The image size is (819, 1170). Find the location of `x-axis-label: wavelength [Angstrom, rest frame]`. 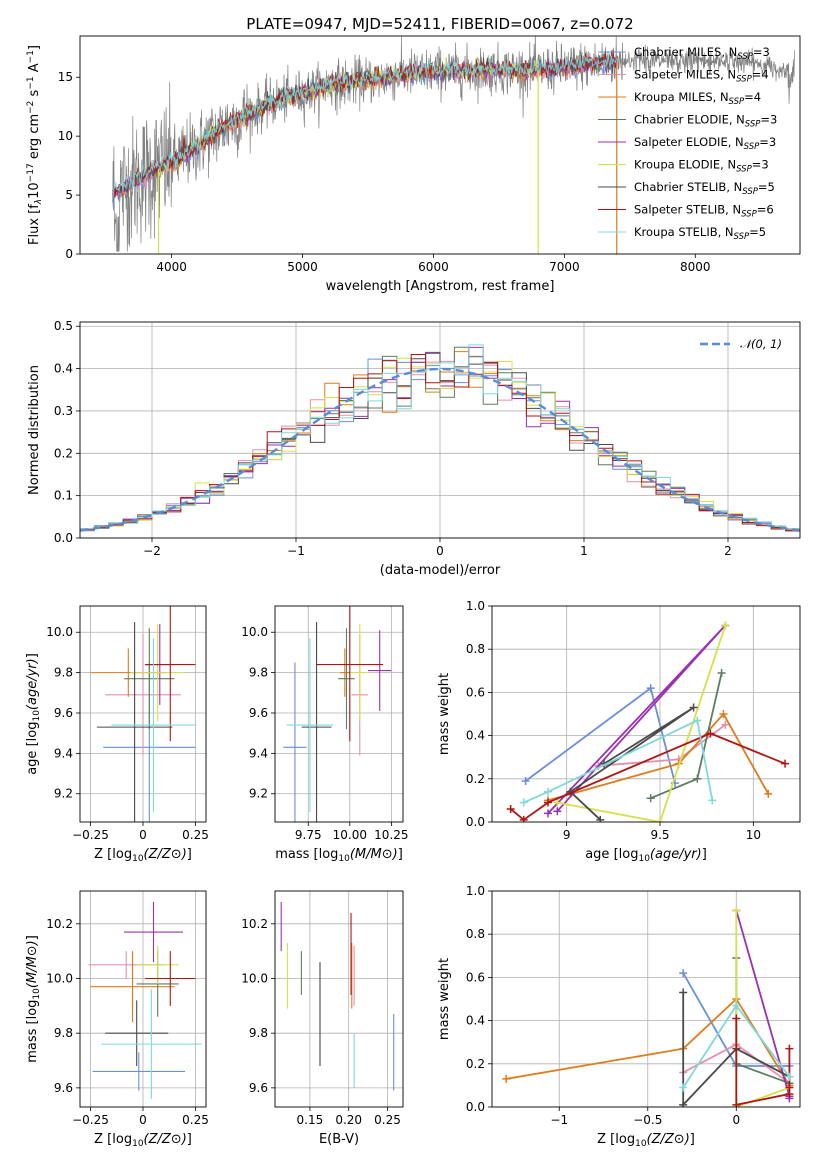

x-axis-label: wavelength [Angstrom, rest frame] is located at coordinates (440, 286).